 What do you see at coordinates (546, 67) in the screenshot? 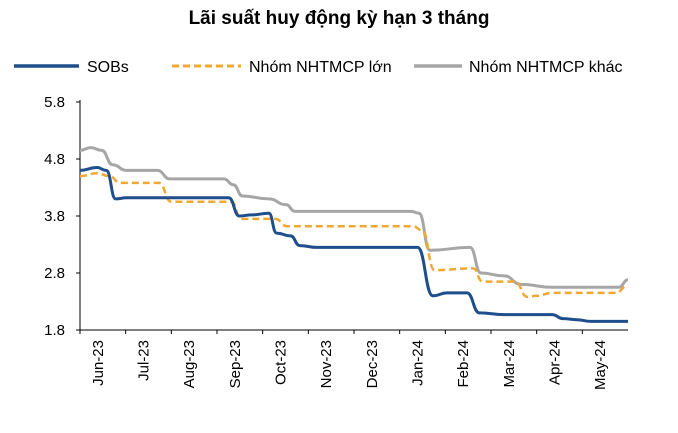
I see `legend-label-nhom-khac: Nhóm NHTMCP khác` at bounding box center [546, 67].